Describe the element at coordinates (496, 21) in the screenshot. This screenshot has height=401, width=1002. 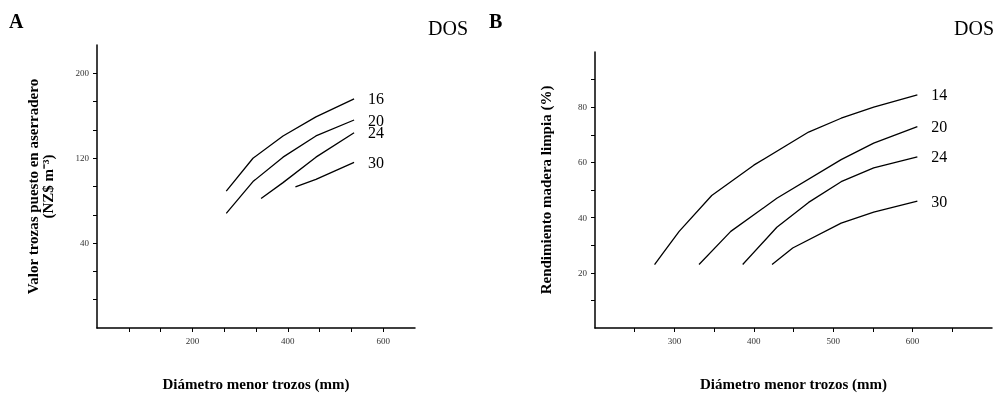
I see `chart-title: B` at that location.